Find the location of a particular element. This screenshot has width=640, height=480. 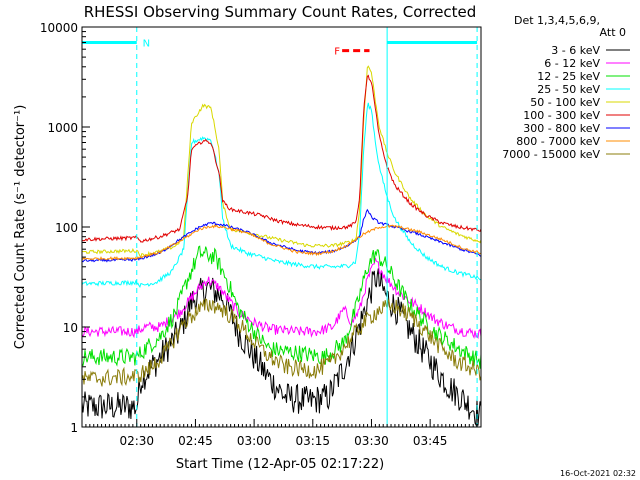

x-axis: 02:30 02:45 03:00 03:15 03:30 03:45 is located at coordinates (281, 433).